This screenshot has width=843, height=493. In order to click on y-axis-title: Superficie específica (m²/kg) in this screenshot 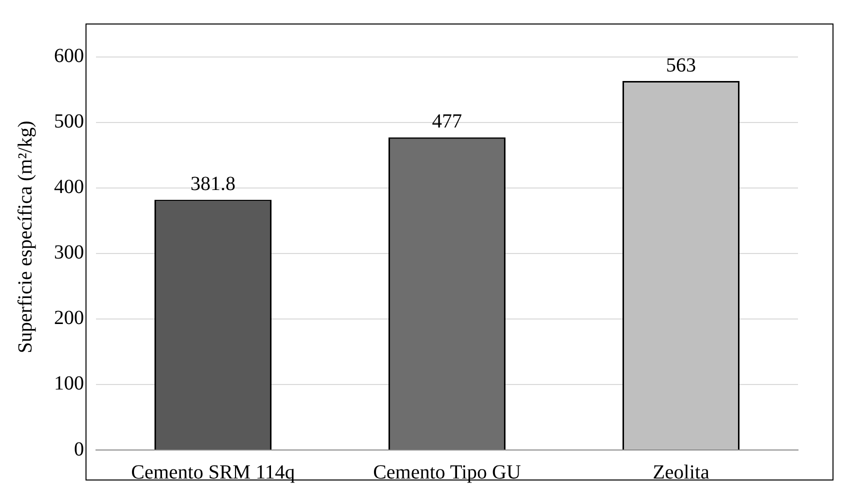, I will do `click(25, 237)`.